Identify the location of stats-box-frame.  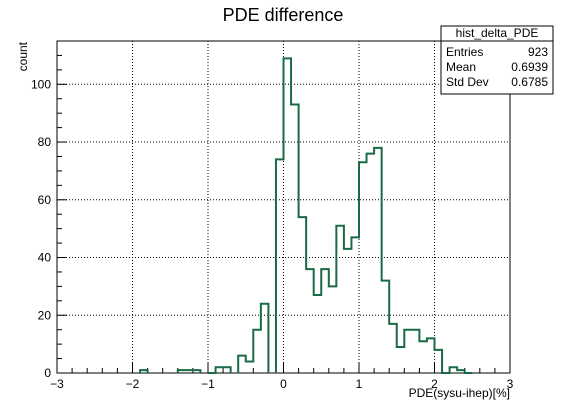
(497, 60).